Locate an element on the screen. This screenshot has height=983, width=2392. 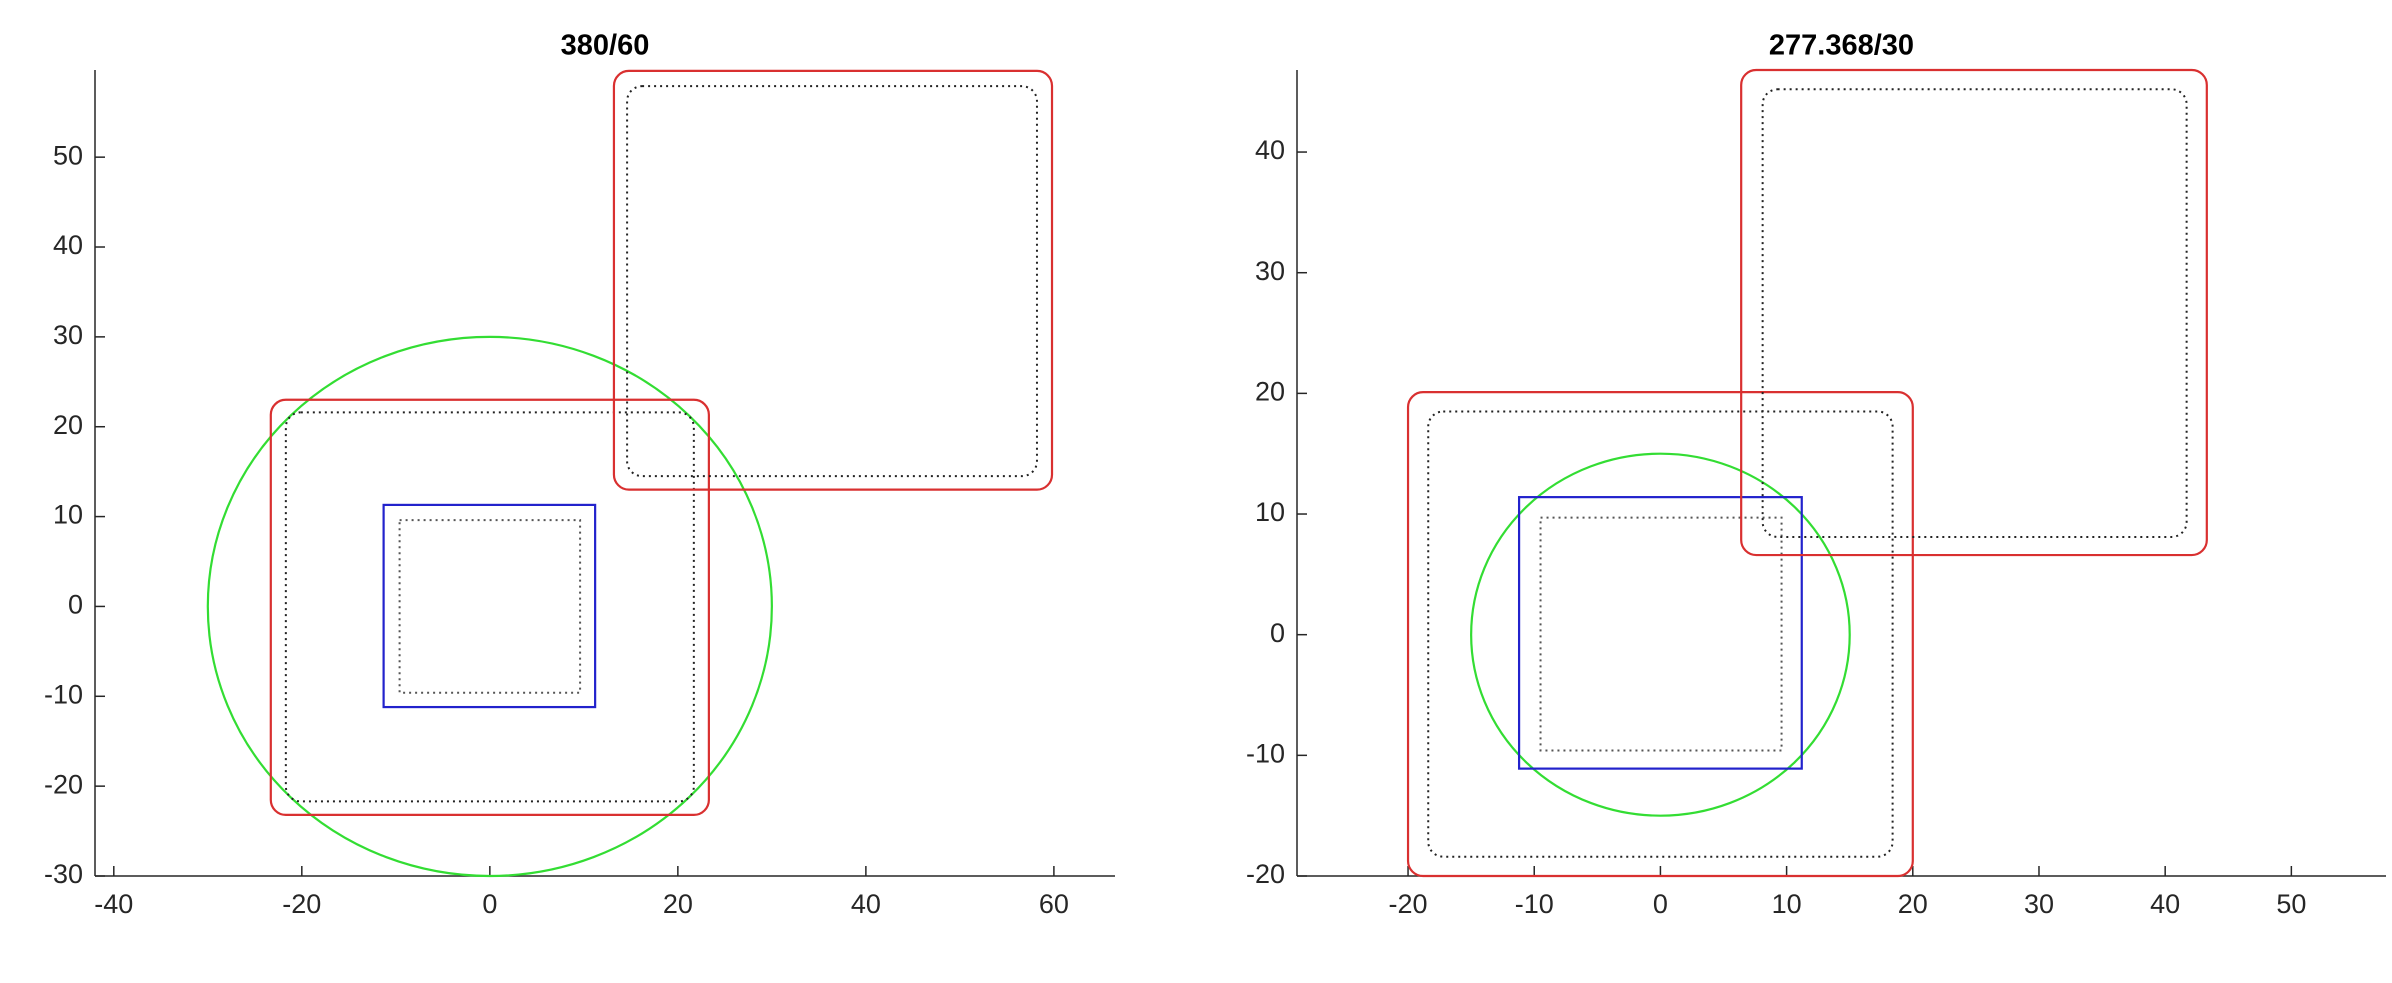
x-tick-label: 10 is located at coordinates (1787, 904).